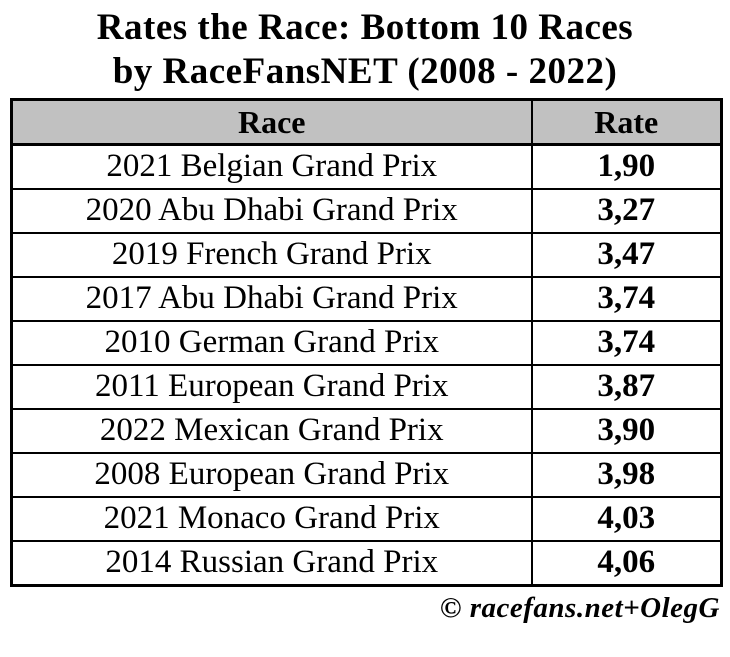  Describe the element at coordinates (626, 518) in the screenshot. I see `race-rate: 4,03` at that location.